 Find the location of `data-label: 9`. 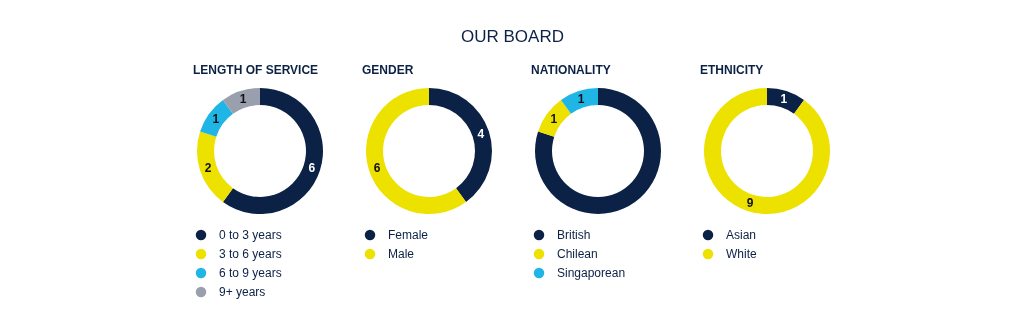

data-label: 9 is located at coordinates (750, 202).